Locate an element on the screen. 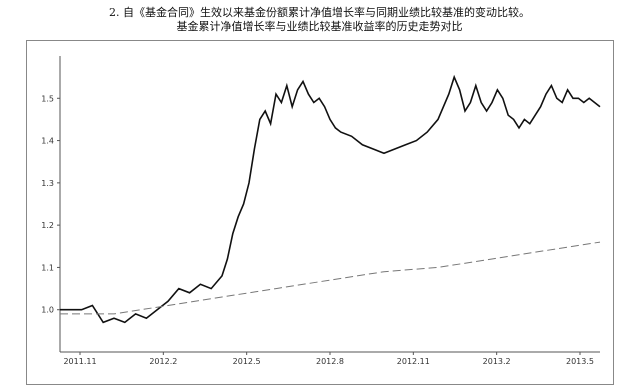 Image resolution: width=639 pixels, height=385 pixels. y-tick-label: 1.1 is located at coordinates (47, 267).